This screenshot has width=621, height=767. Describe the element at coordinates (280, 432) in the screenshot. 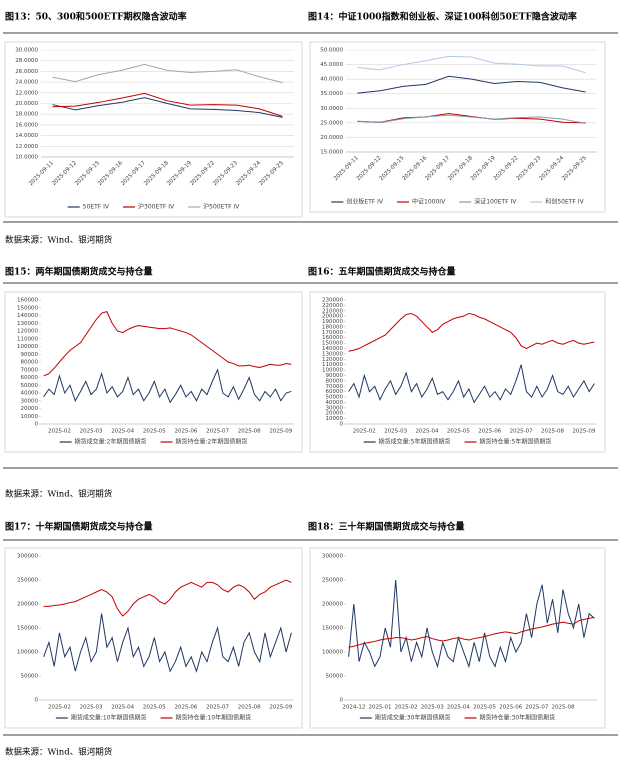

I see `x-tick-label: 2025-09` at that location.